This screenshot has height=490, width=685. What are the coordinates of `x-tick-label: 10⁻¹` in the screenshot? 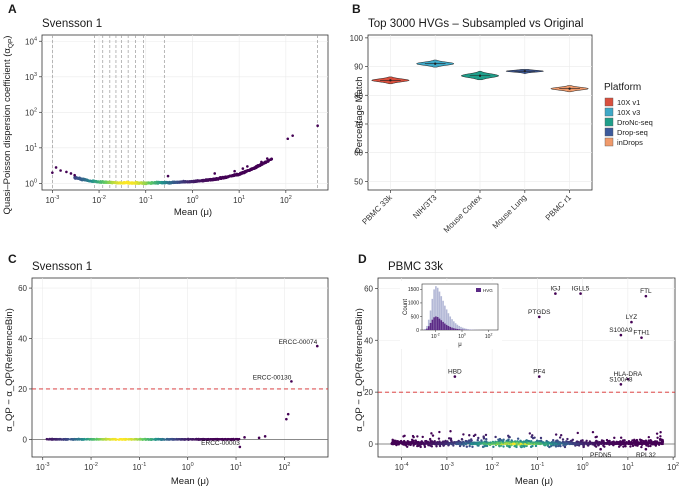 It's located at (139, 467).